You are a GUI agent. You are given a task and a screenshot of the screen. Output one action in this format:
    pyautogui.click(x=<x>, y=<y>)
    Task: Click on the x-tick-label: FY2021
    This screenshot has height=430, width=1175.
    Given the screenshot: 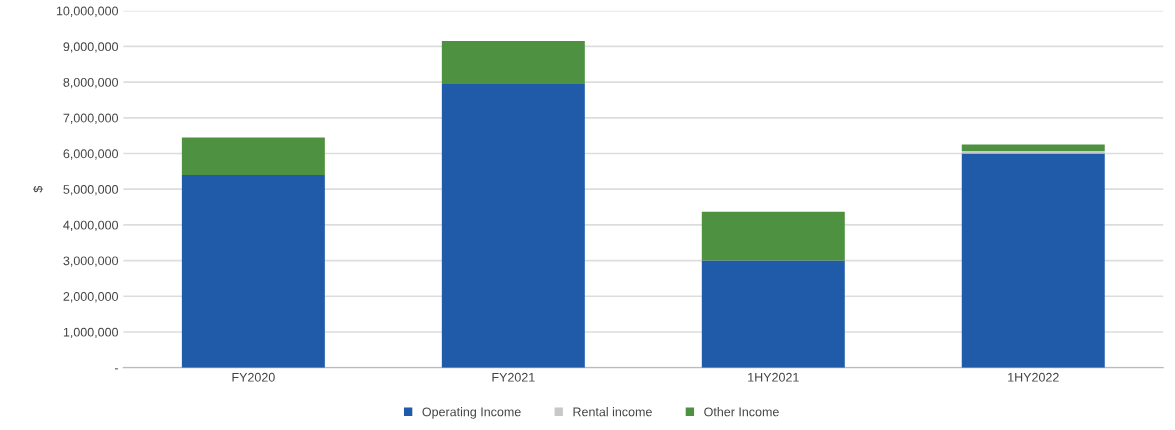 What is the action you would take?
    pyautogui.click(x=513, y=377)
    